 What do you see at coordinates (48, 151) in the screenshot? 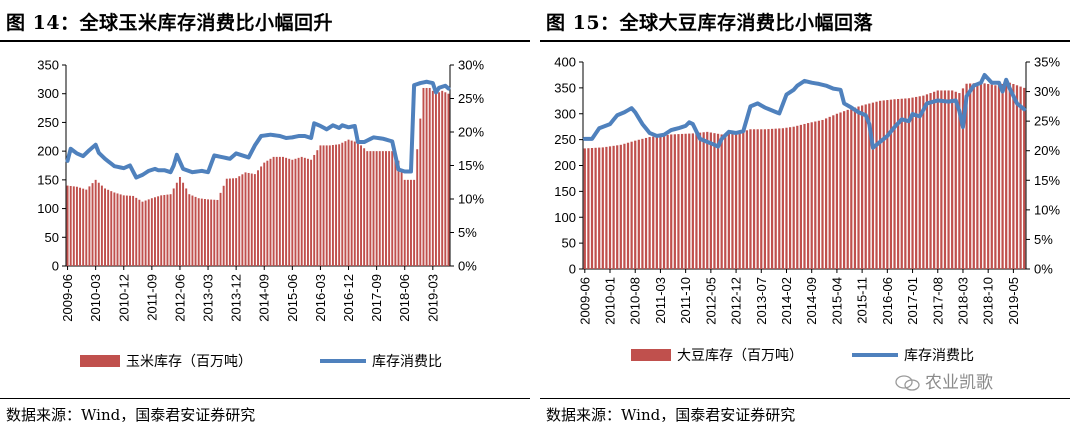
I see `y-tick-label-left: 200` at bounding box center [48, 151].